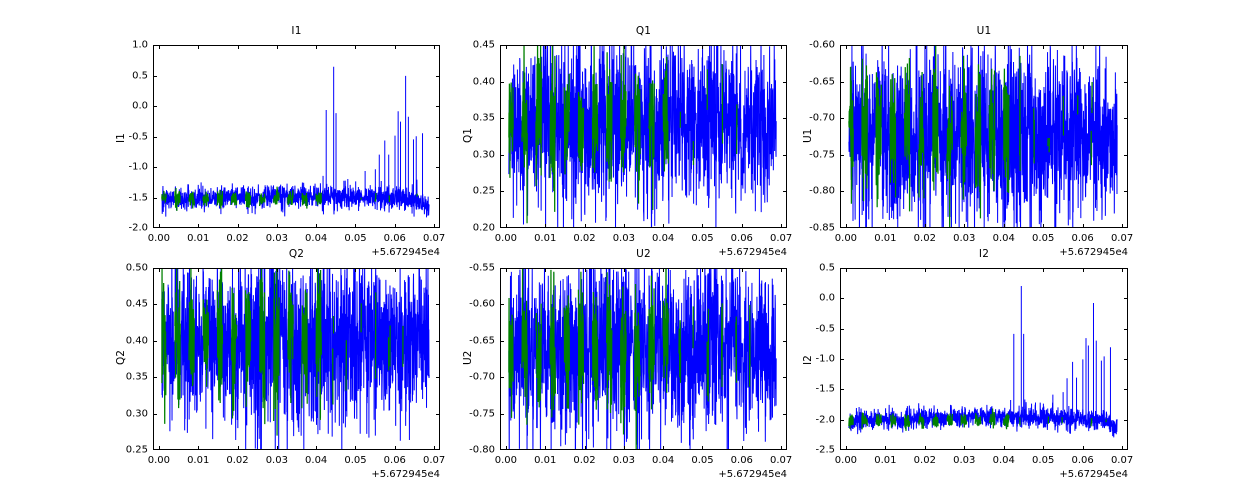 The image size is (1250, 500). What do you see at coordinates (822, 45) in the screenshot?
I see `y-tick-label: -0.60` at bounding box center [822, 45].